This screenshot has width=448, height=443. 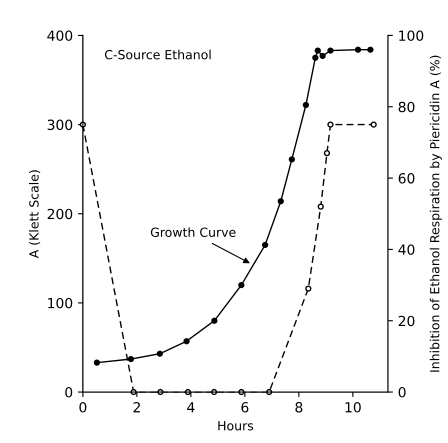 I want to click on x-tick-label: 0, so click(x=82, y=407).